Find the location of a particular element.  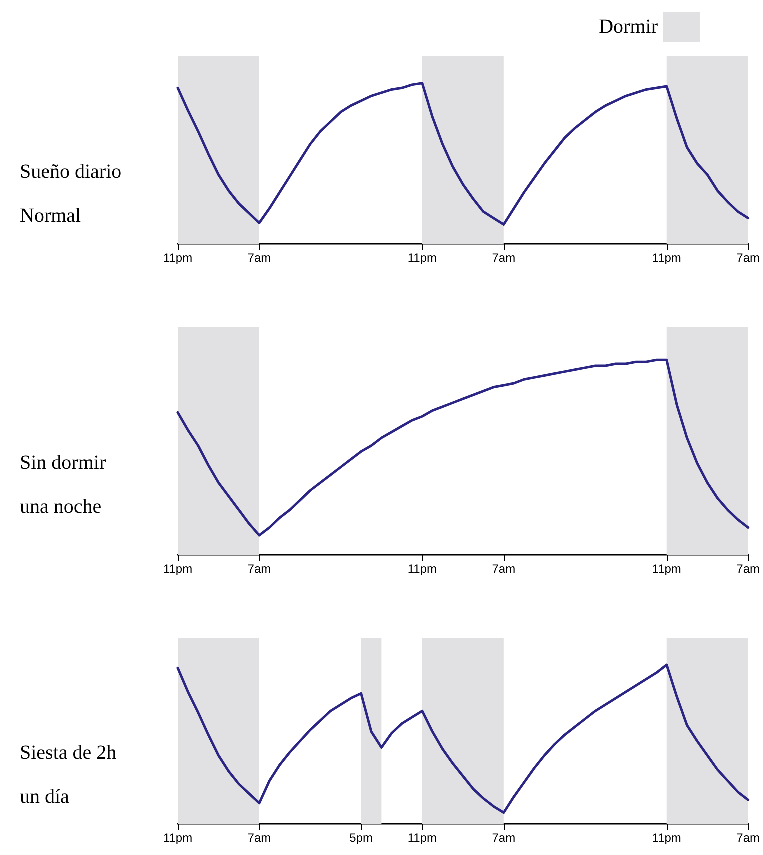

legend-label: Dormir is located at coordinates (628, 27).